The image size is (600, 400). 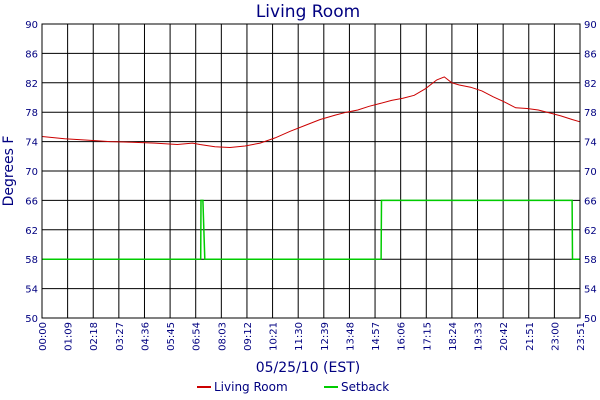 I want to click on x-tick-label: 11:30, so click(x=299, y=336).